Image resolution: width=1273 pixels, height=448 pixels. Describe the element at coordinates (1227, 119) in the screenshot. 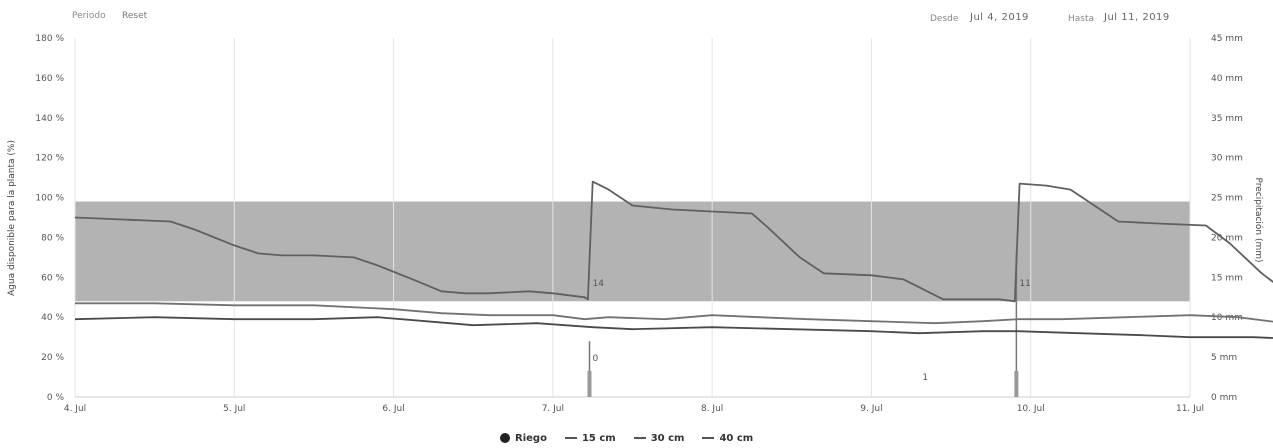

I see `y2-tick-label: 35 mm` at that location.